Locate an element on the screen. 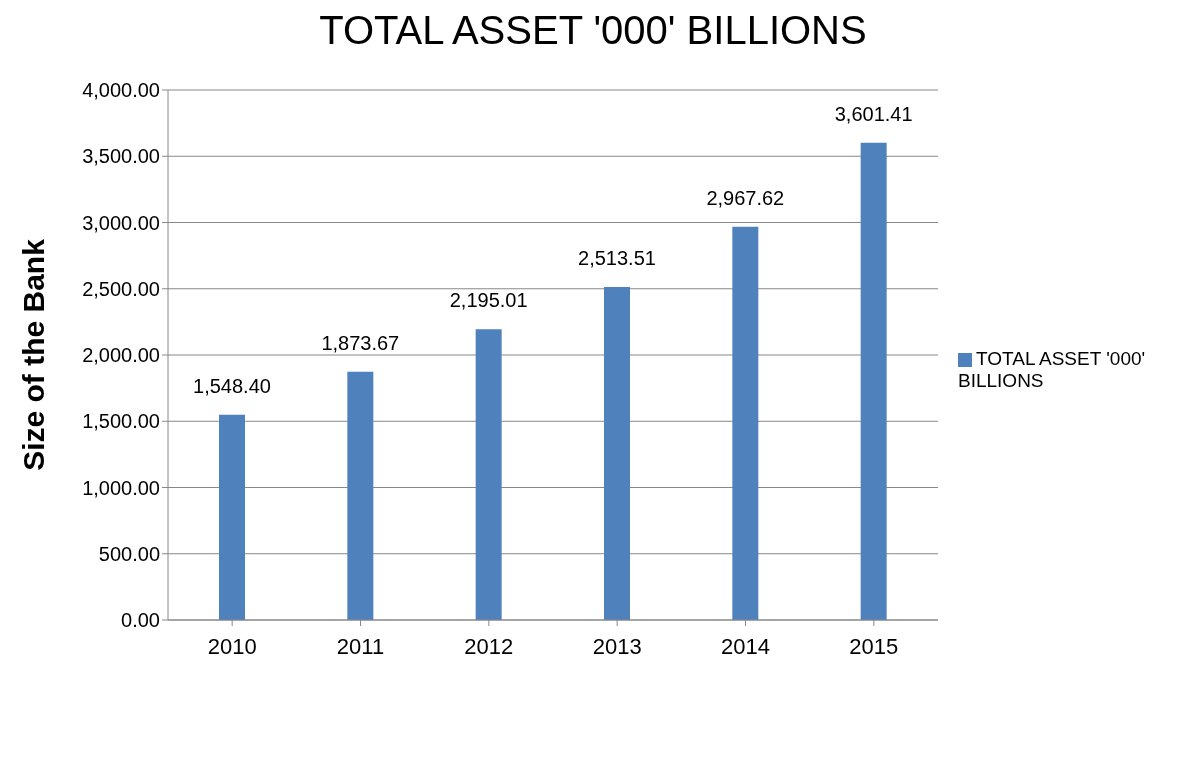 The height and width of the screenshot is (764, 1192). data-label: 1,873.67 is located at coordinates (360, 342).